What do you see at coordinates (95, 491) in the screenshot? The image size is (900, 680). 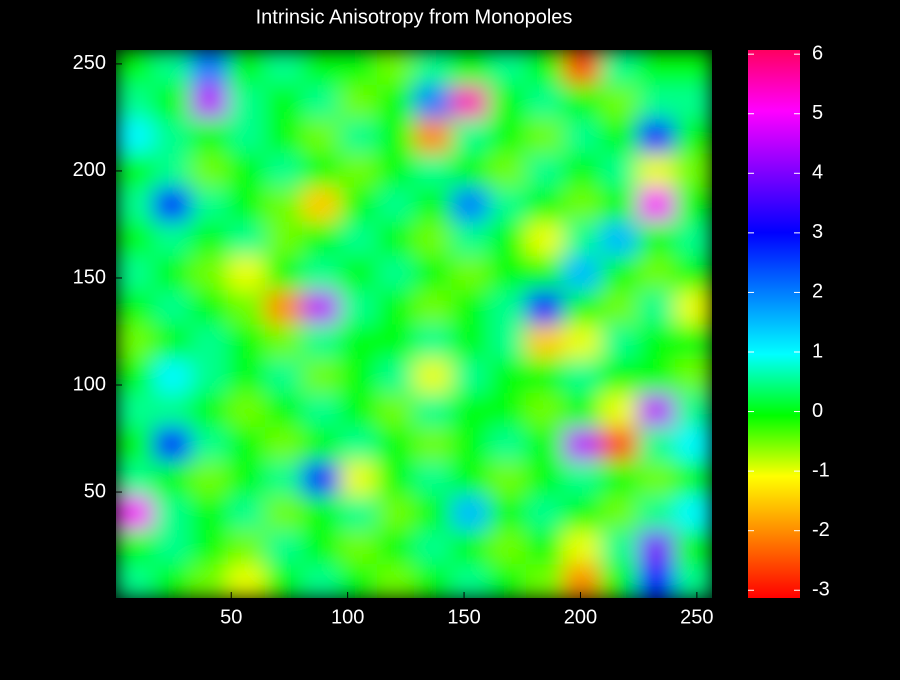 I see `y-tick-label: 50` at bounding box center [95, 491].